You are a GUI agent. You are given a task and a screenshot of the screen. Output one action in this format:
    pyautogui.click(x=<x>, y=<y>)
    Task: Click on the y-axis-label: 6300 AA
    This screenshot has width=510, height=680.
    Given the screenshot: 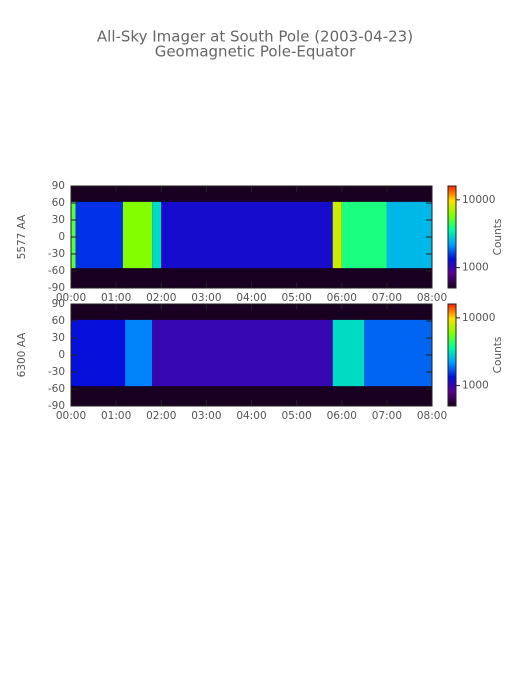 What is the action you would take?
    pyautogui.click(x=22, y=355)
    